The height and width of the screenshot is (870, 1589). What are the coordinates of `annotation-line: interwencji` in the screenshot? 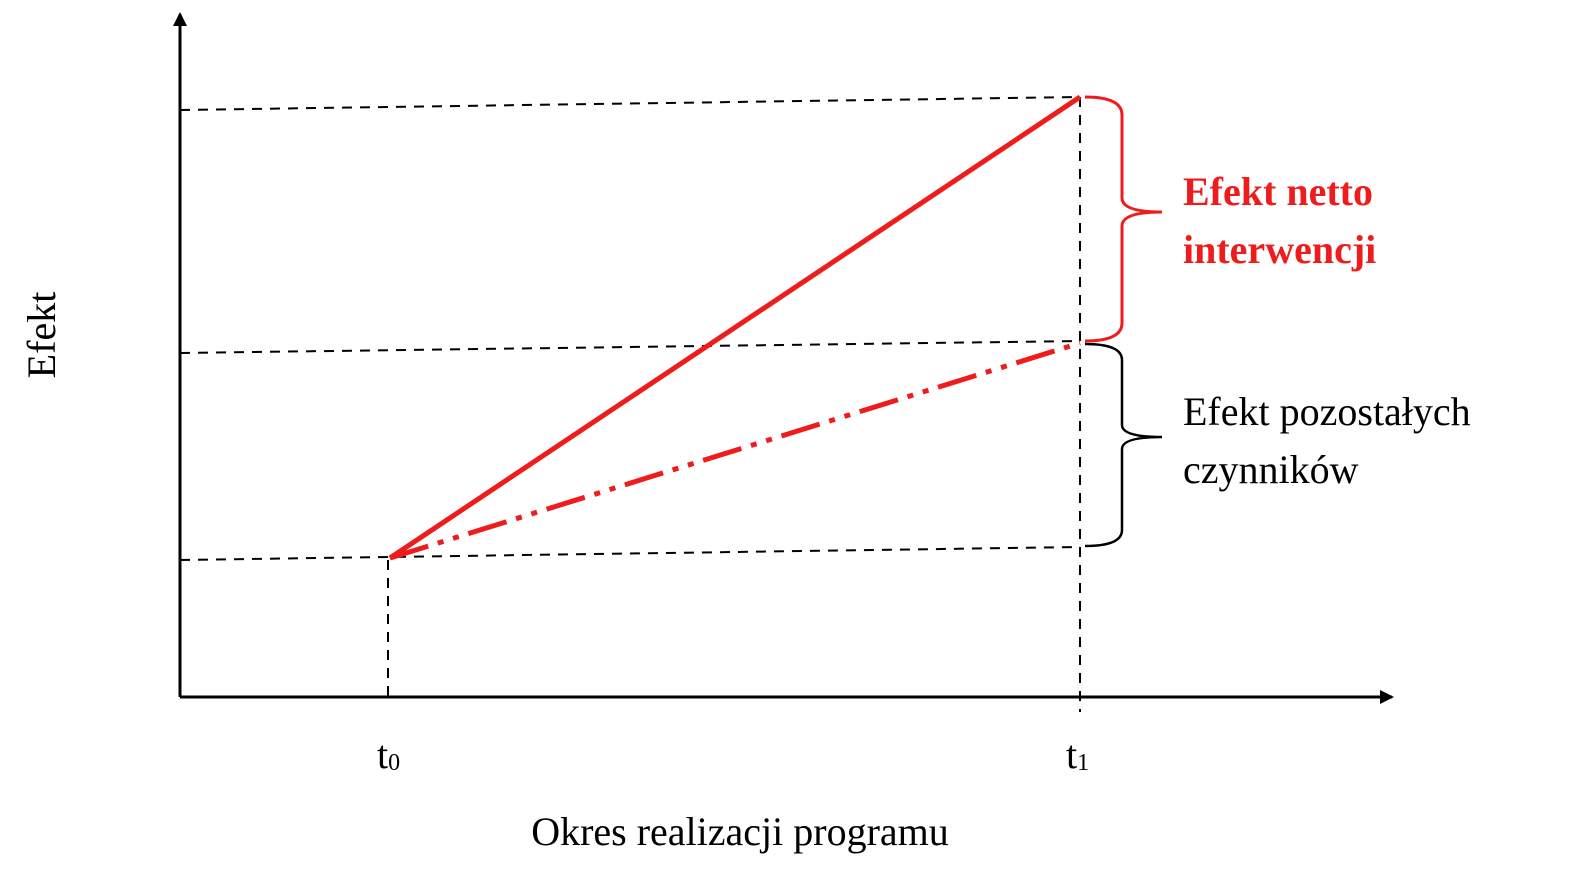 It's located at (1279, 249).